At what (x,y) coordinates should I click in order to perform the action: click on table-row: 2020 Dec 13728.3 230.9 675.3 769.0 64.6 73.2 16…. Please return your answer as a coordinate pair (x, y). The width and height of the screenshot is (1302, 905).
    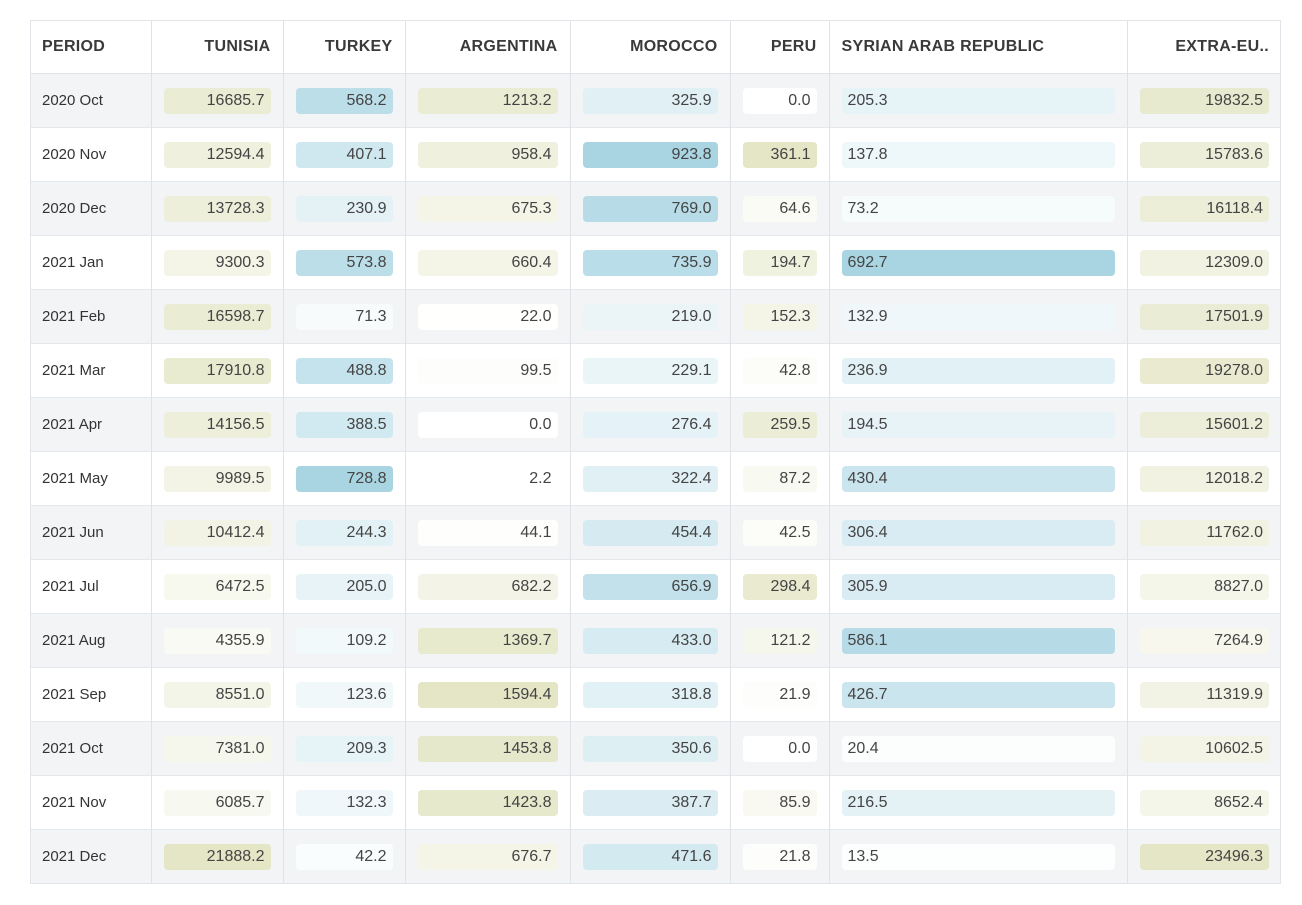
    Looking at the image, I should click on (655, 208).